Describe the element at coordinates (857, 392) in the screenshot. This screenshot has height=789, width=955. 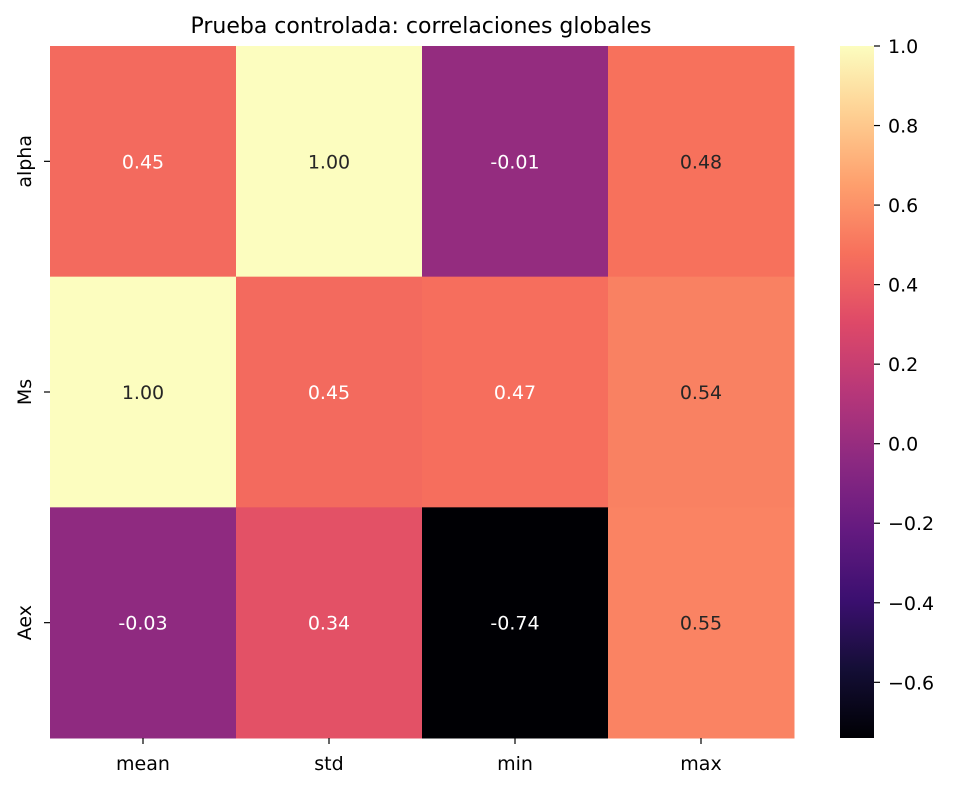
I see `colorbar` at that location.